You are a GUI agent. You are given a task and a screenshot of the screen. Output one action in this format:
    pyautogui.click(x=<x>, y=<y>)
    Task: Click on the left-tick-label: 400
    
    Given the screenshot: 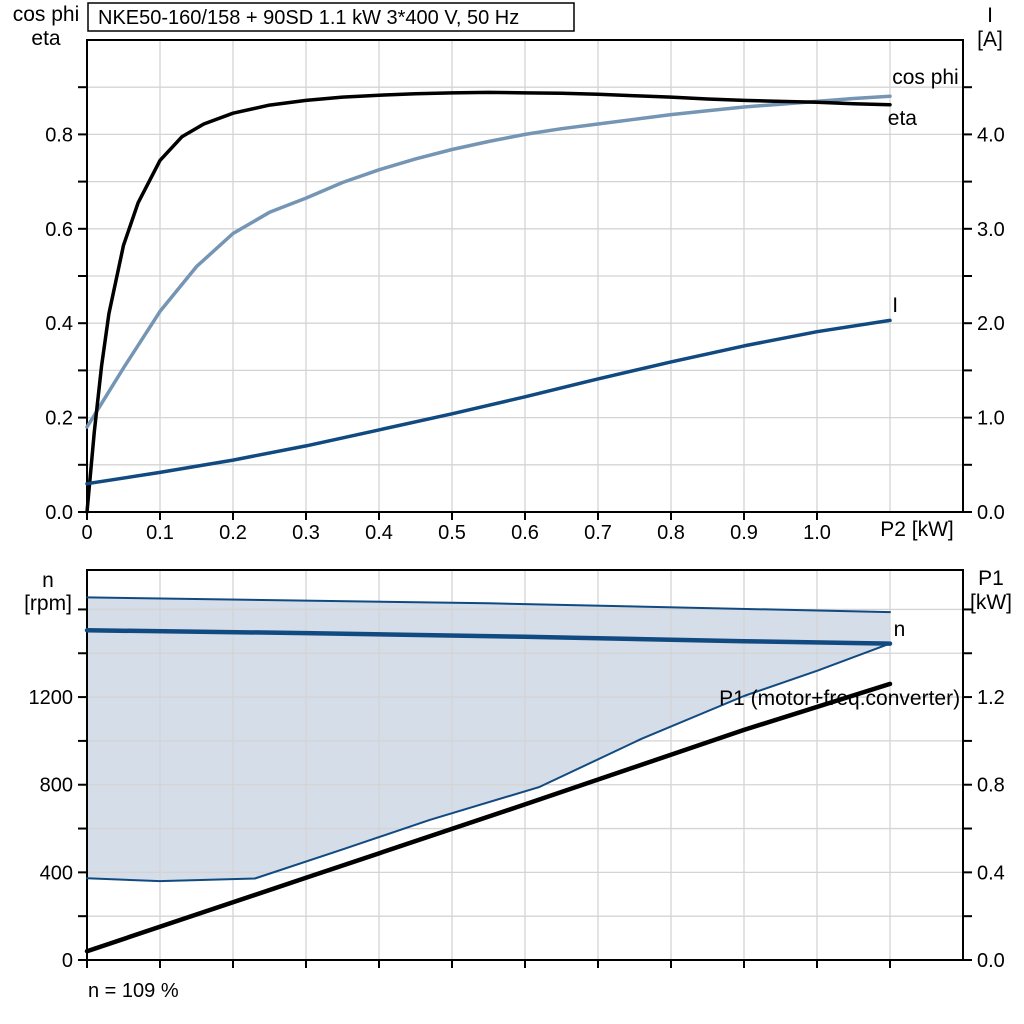 What is the action you would take?
    pyautogui.click(x=56, y=873)
    